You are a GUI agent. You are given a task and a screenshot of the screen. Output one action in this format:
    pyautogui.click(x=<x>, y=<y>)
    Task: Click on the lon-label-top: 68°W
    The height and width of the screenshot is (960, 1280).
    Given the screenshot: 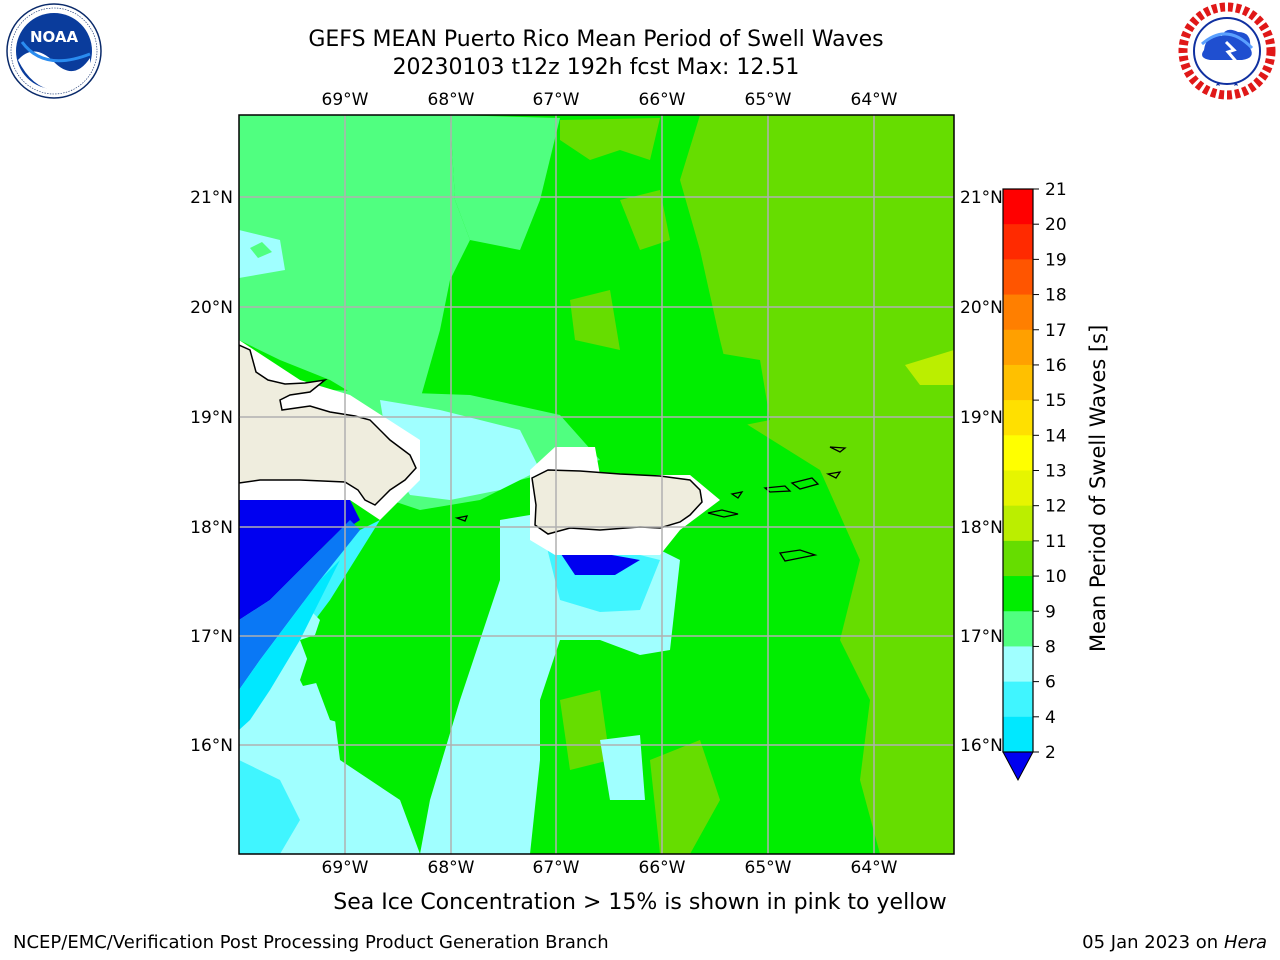 What is the action you would take?
    pyautogui.click(x=451, y=100)
    